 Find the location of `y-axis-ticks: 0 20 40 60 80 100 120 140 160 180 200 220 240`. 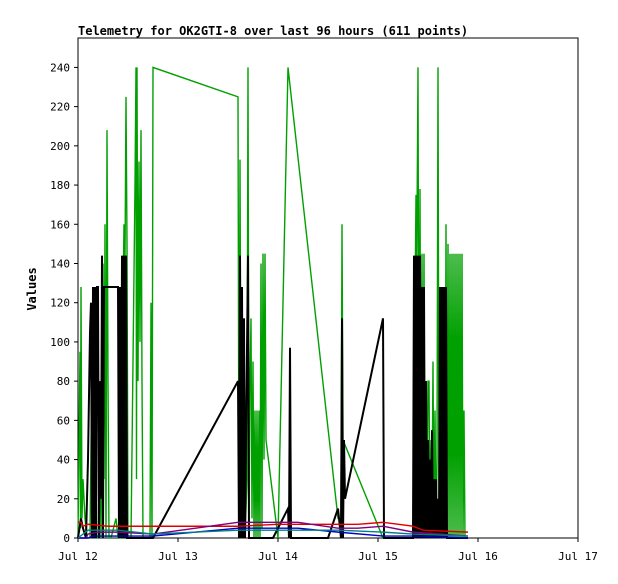

y-axis-ticks: 0 20 40 60 80 100 120 140 160 180 200 220 240 is located at coordinates (64, 303).